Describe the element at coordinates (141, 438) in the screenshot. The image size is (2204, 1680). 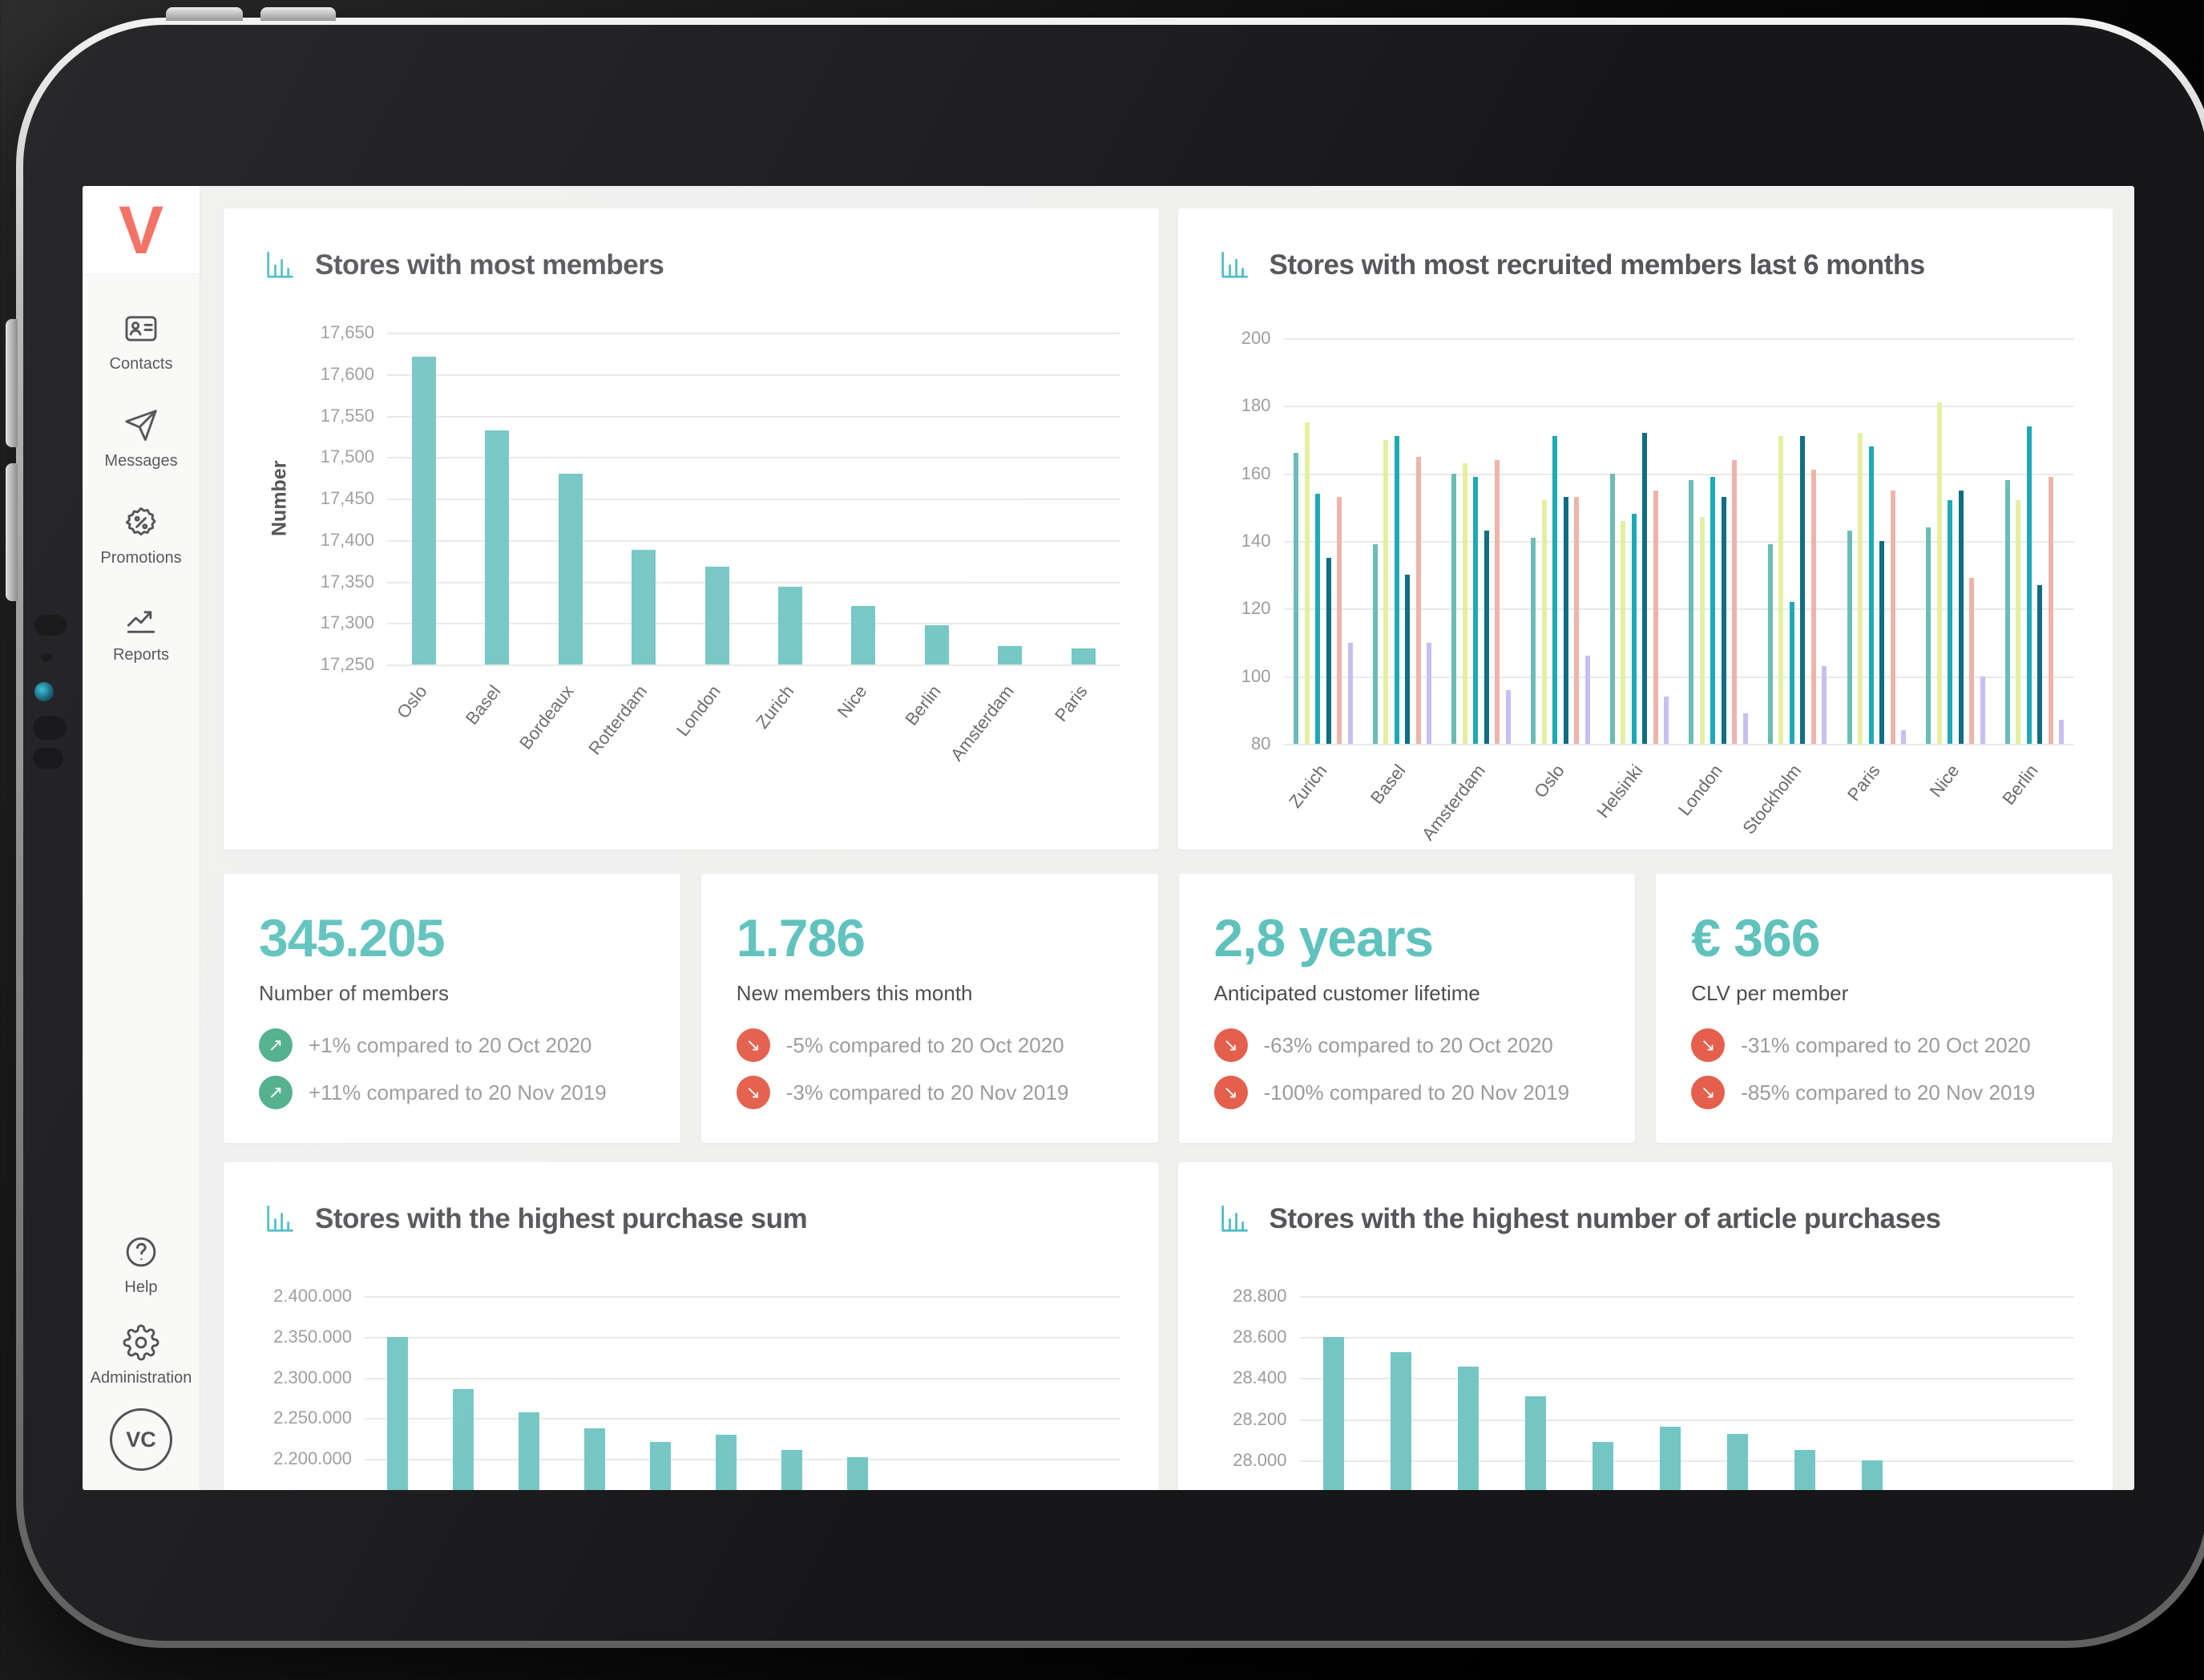
I see `sidebar-item-messages: Messages` at that location.